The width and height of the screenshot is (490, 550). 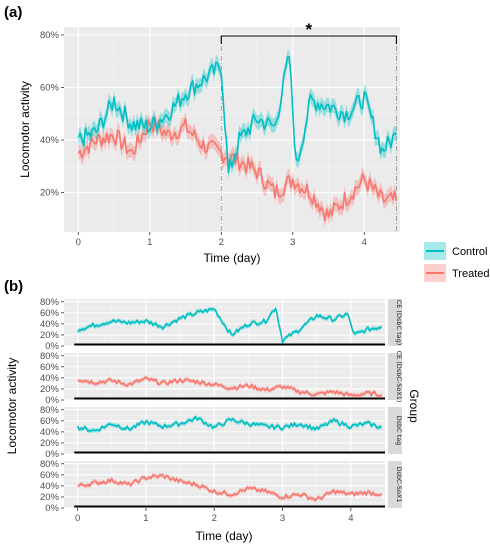 What do you see at coordinates (229, 424) in the screenshot?
I see `facet-3-series-line` at bounding box center [229, 424].